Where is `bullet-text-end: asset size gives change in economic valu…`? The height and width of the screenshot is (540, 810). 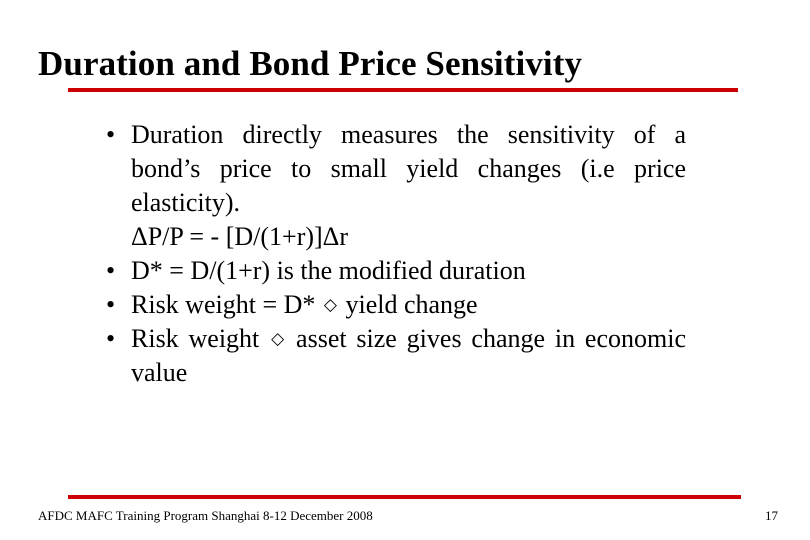 bullet-text-end: asset size gives change in economic valu… is located at coordinates (408, 355).